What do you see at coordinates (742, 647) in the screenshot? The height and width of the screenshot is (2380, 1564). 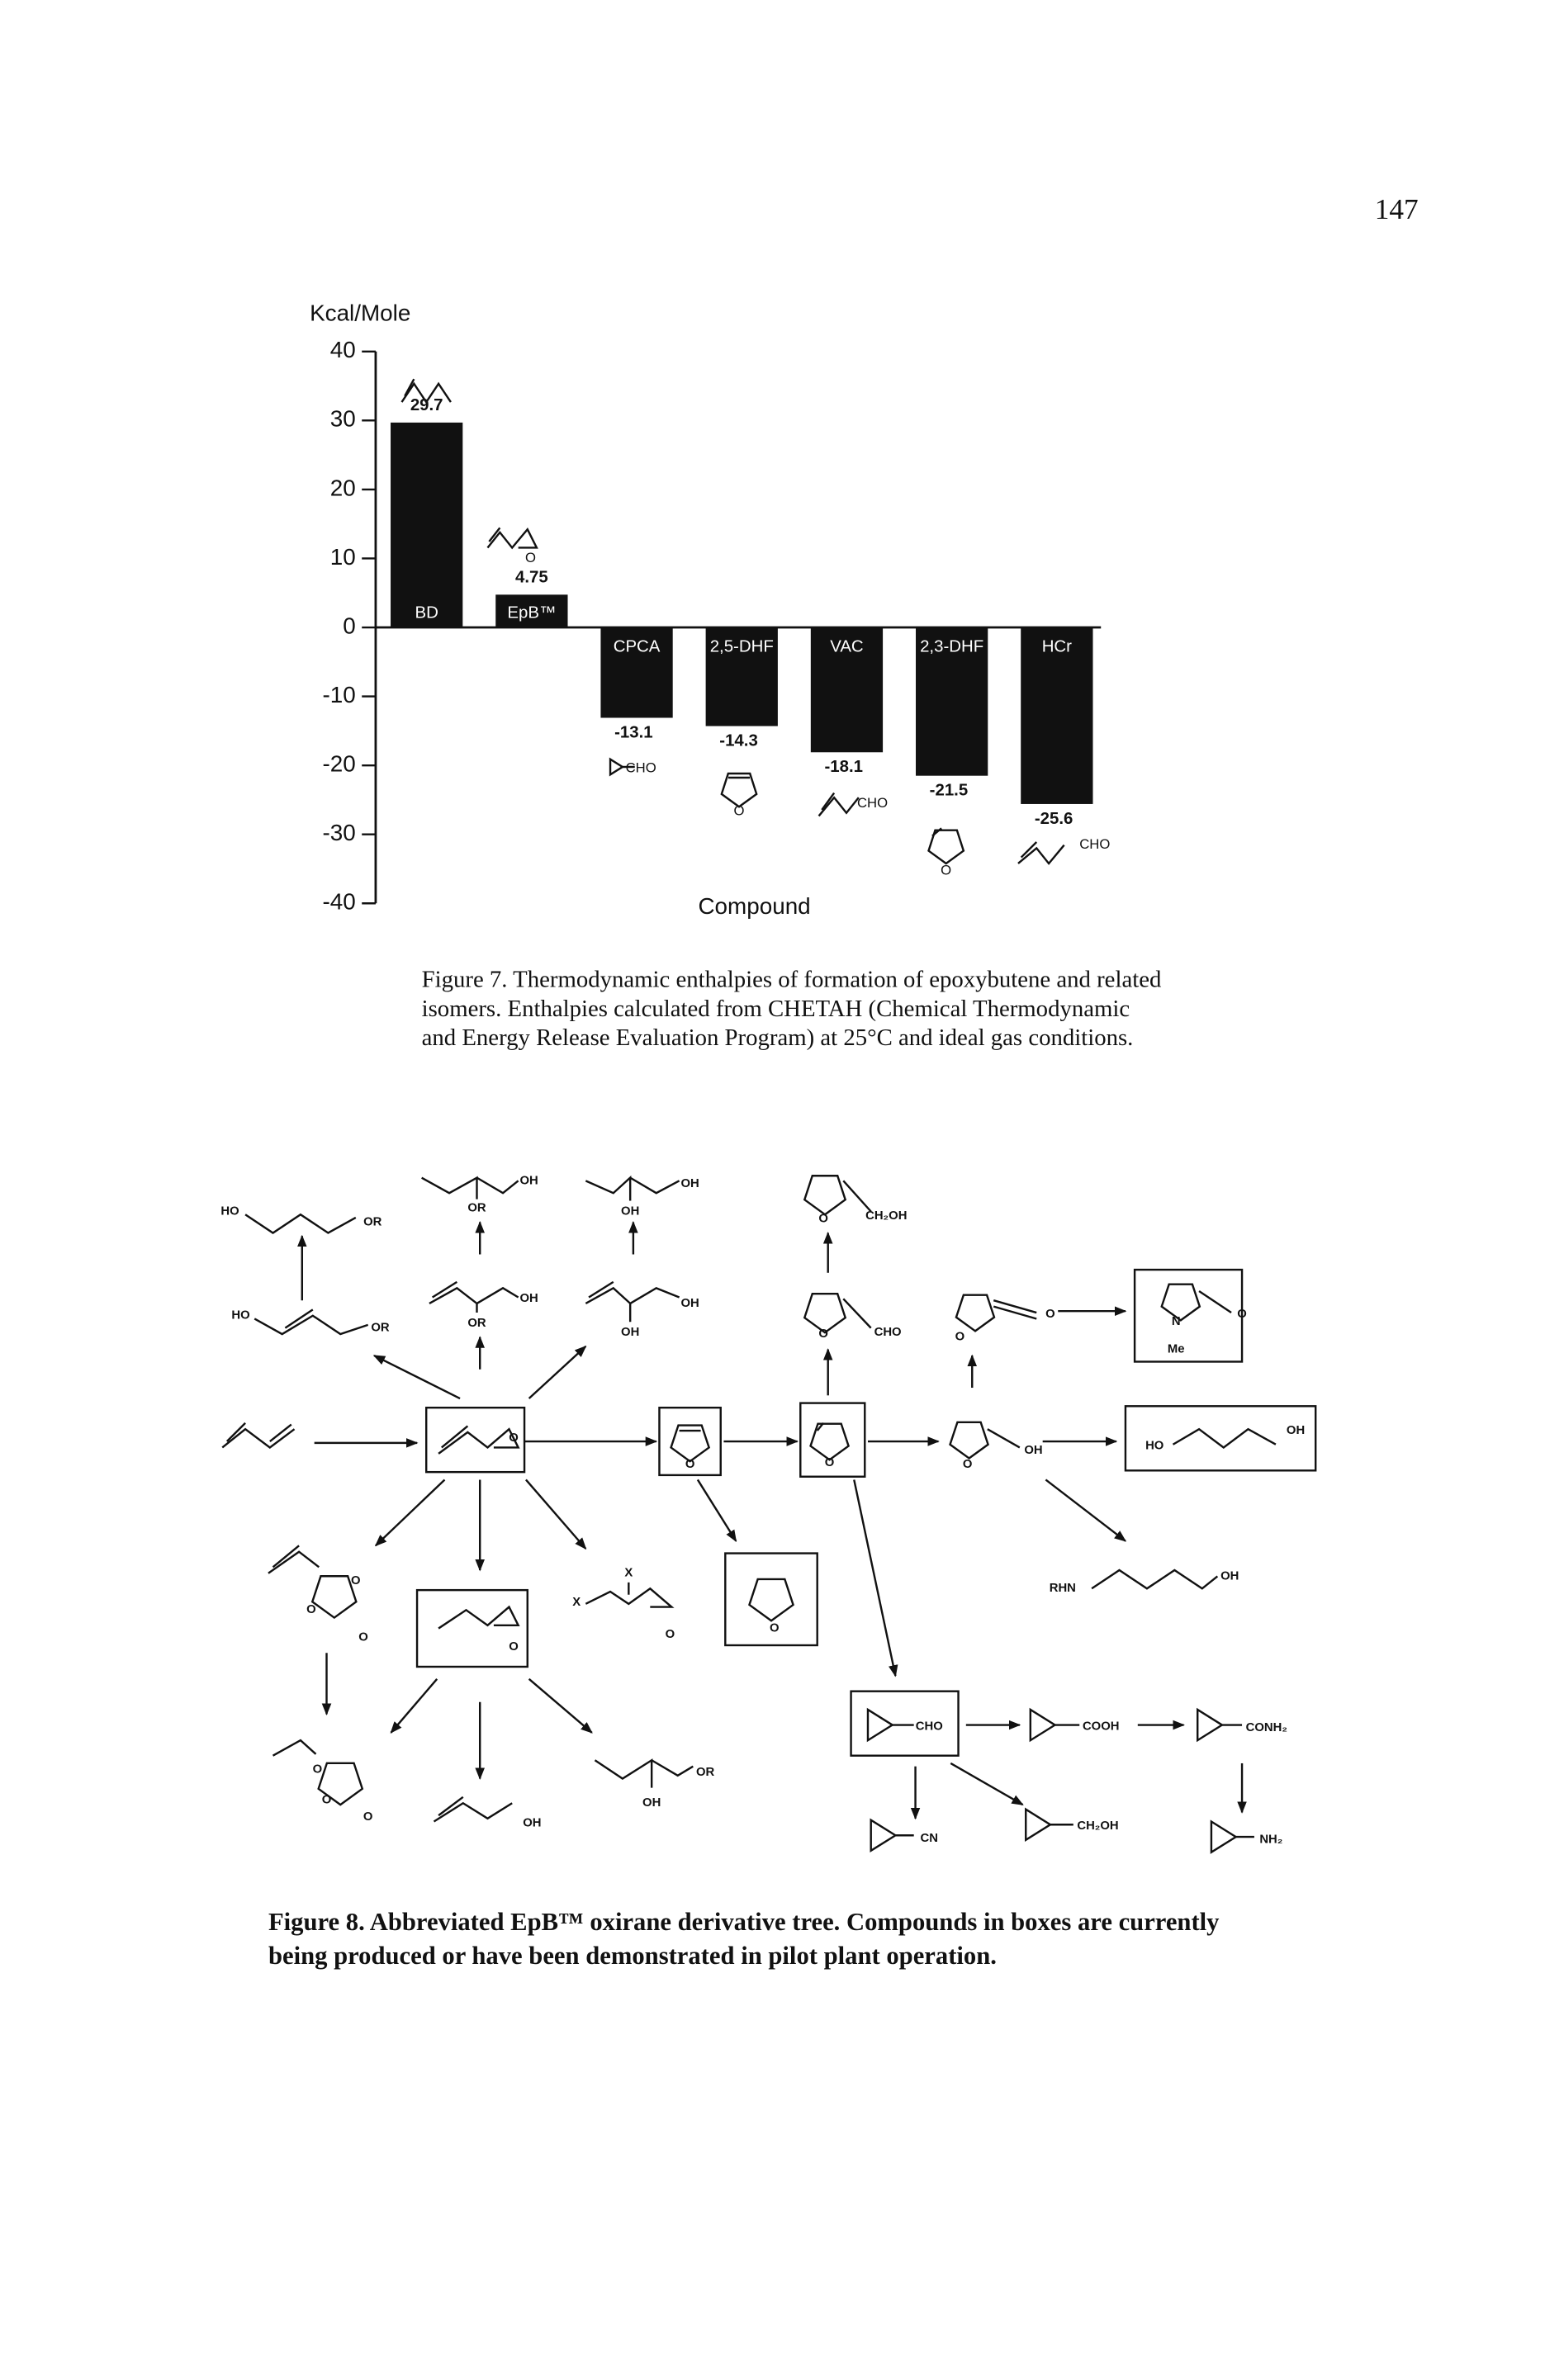 I see `bar-category-label: 2,5-DHF` at bounding box center [742, 647].